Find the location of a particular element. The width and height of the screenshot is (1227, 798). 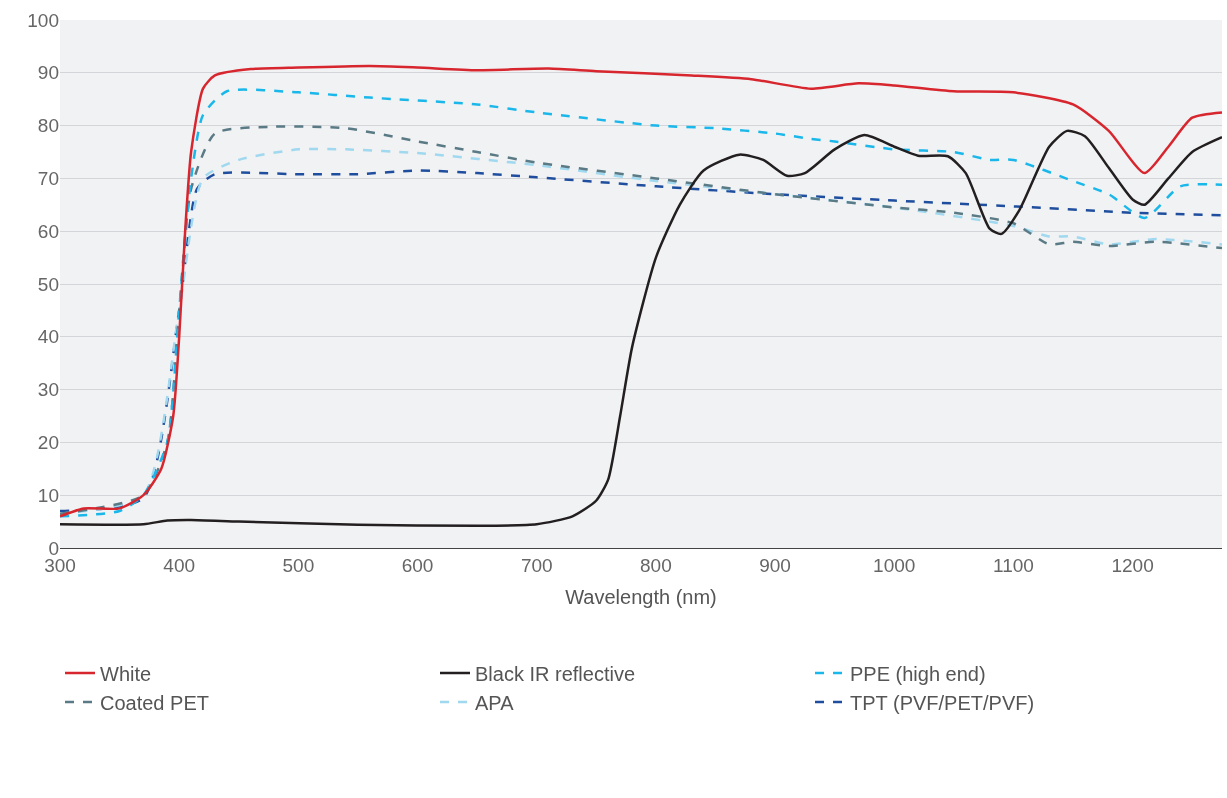

x-tick-label: 800 is located at coordinates (656, 565).